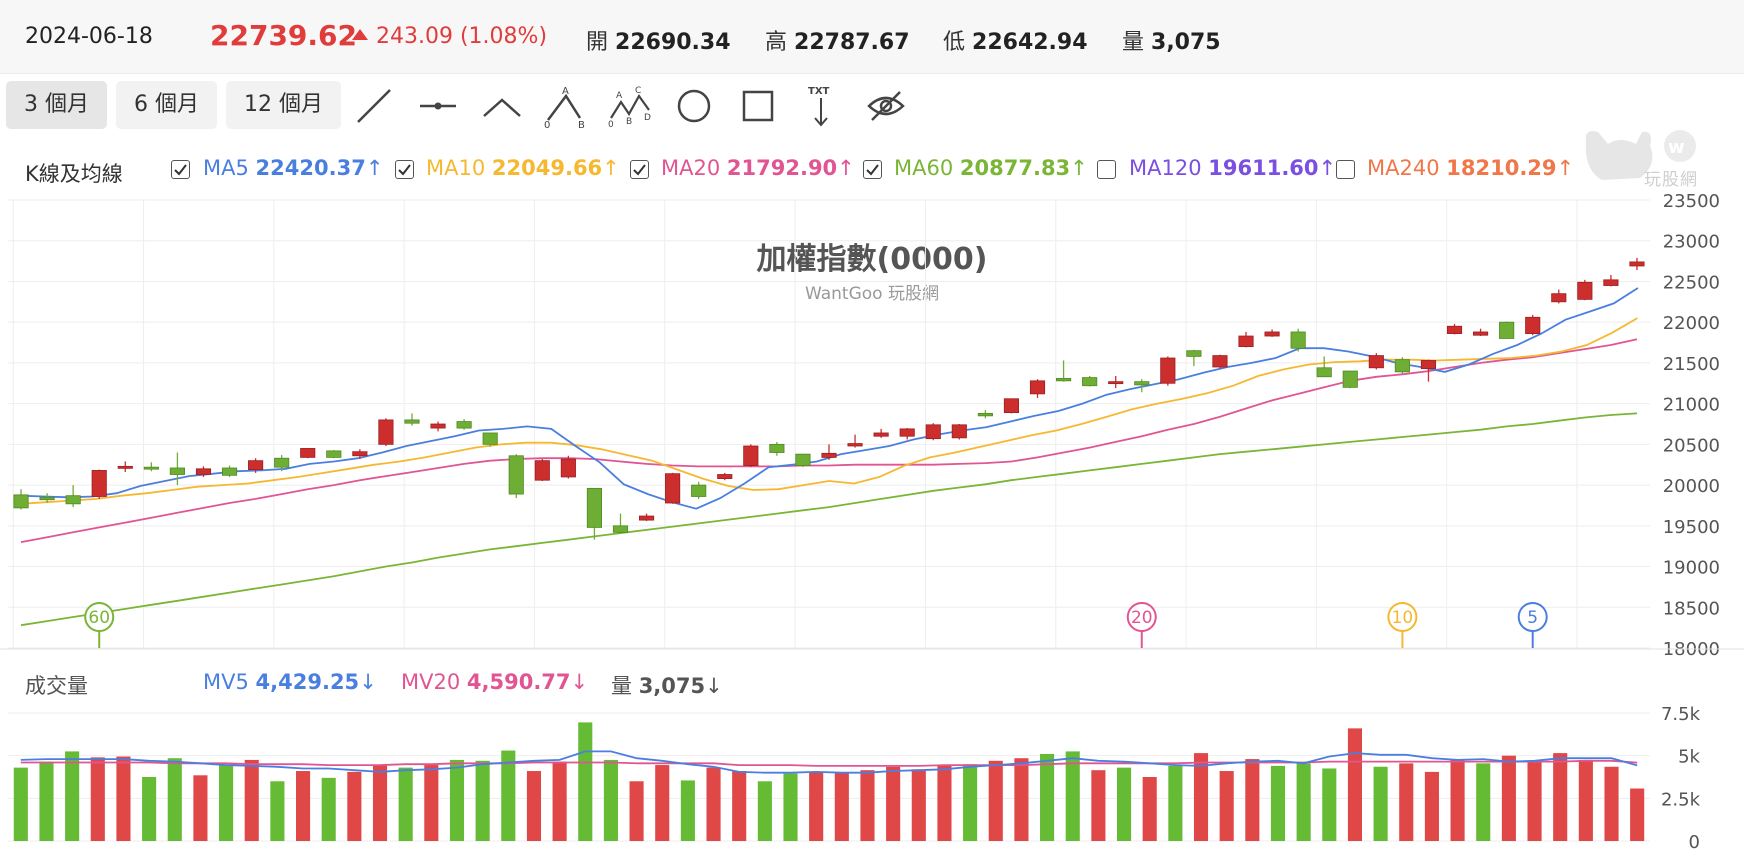  What do you see at coordinates (226, 168) in the screenshot?
I see `legend-ma5-name: MA5` at bounding box center [226, 168].